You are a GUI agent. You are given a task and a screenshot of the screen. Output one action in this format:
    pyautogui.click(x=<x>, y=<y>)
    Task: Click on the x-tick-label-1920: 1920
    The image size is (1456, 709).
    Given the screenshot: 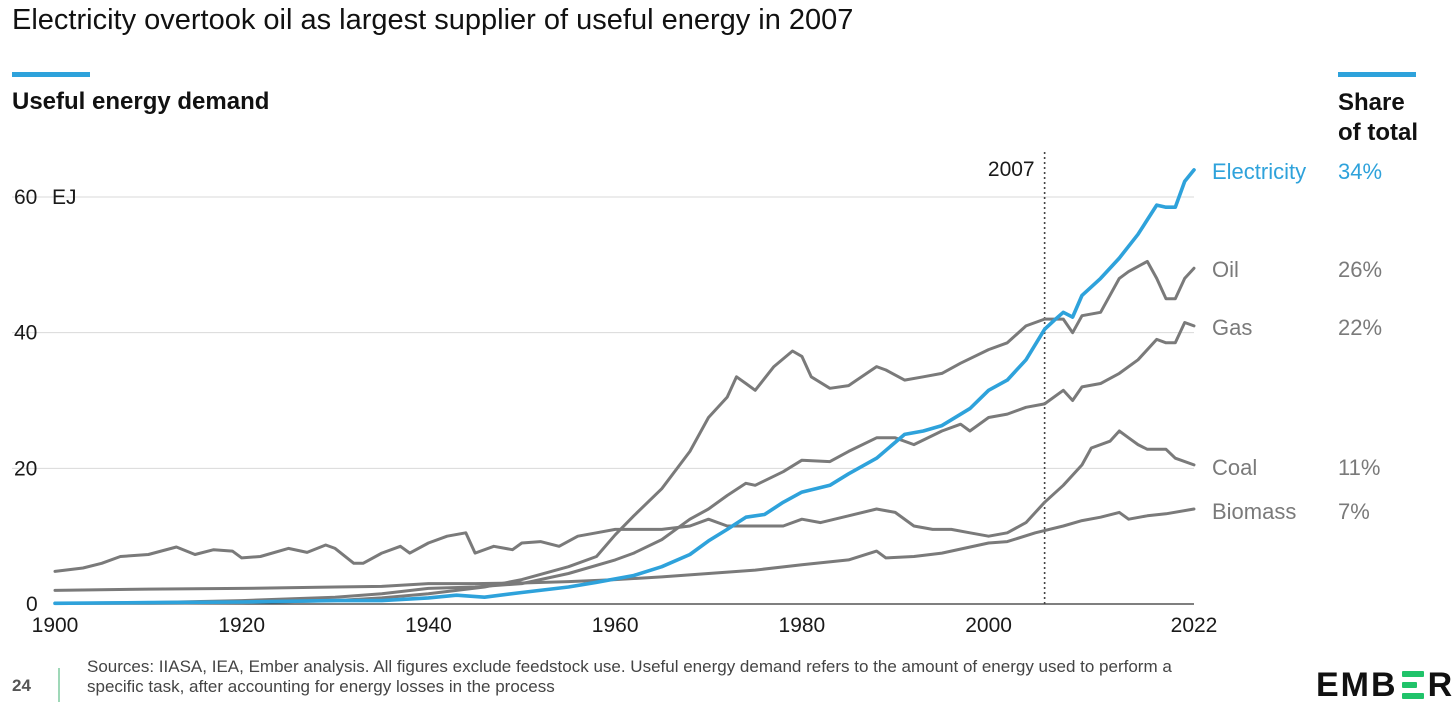 What is the action you would take?
    pyautogui.click(x=241, y=625)
    